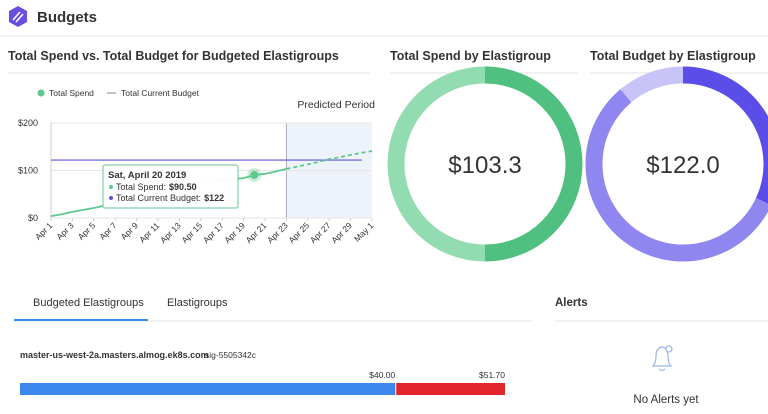  What do you see at coordinates (231, 355) in the screenshot?
I see `group-id: sig-5505342c` at bounding box center [231, 355].